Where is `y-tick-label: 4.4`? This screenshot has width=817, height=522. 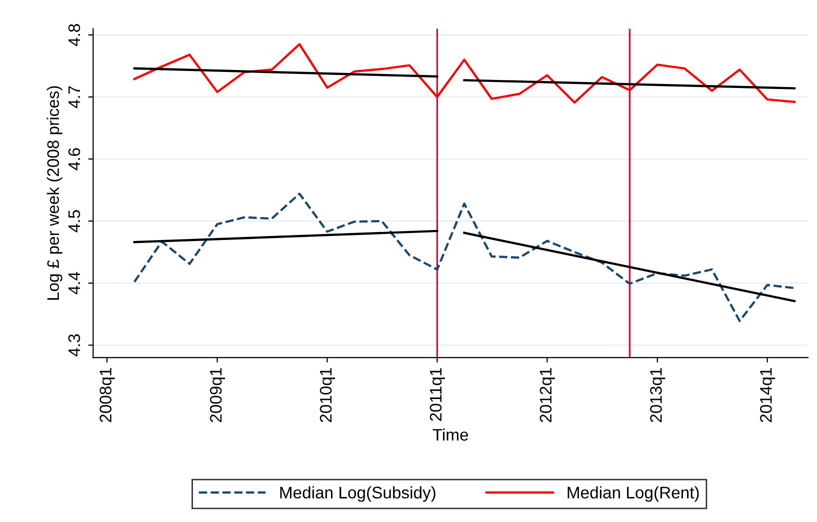 y-tick-label: 4.4 is located at coordinates (74, 283).